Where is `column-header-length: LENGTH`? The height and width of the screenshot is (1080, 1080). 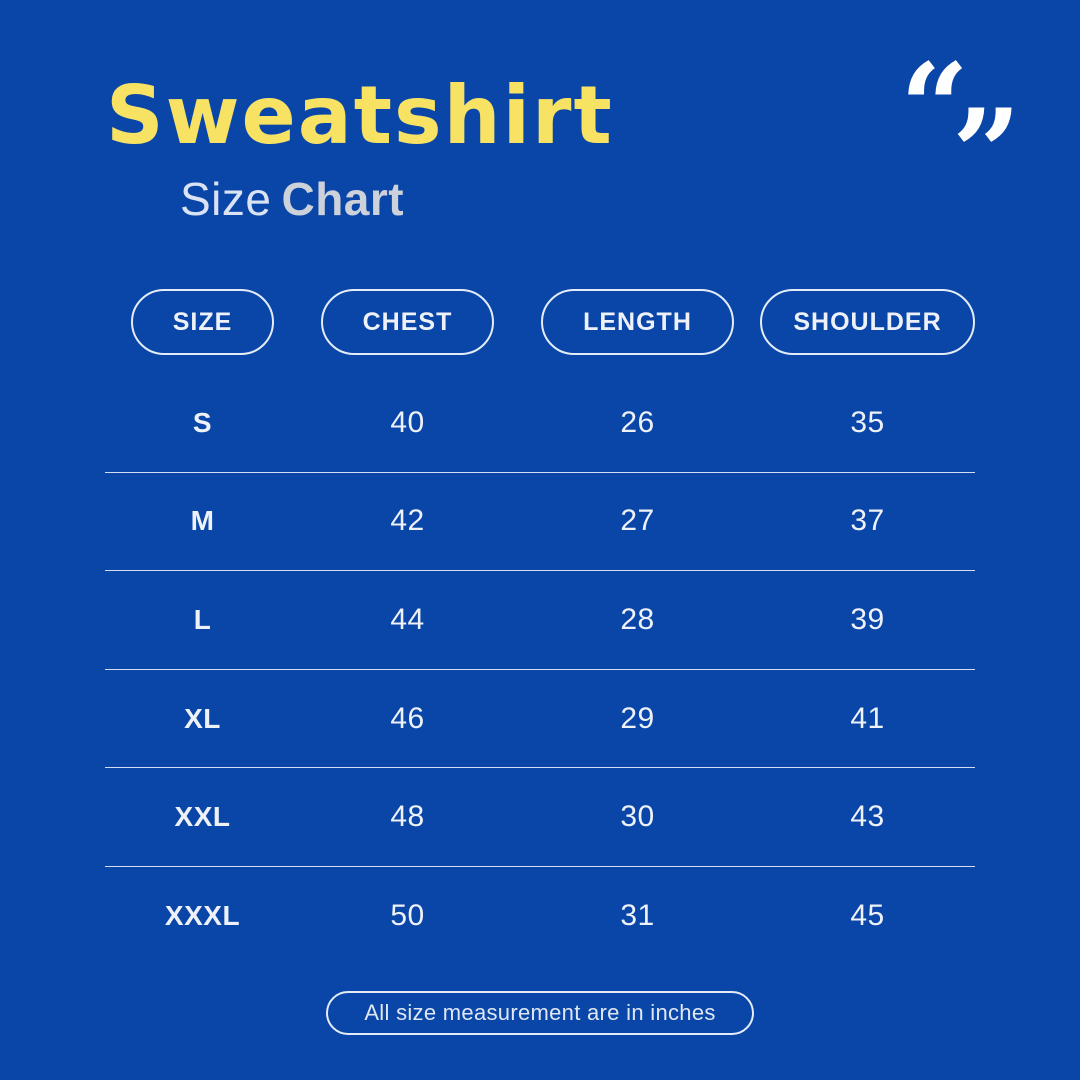 column-header-length: LENGTH is located at coordinates (637, 322).